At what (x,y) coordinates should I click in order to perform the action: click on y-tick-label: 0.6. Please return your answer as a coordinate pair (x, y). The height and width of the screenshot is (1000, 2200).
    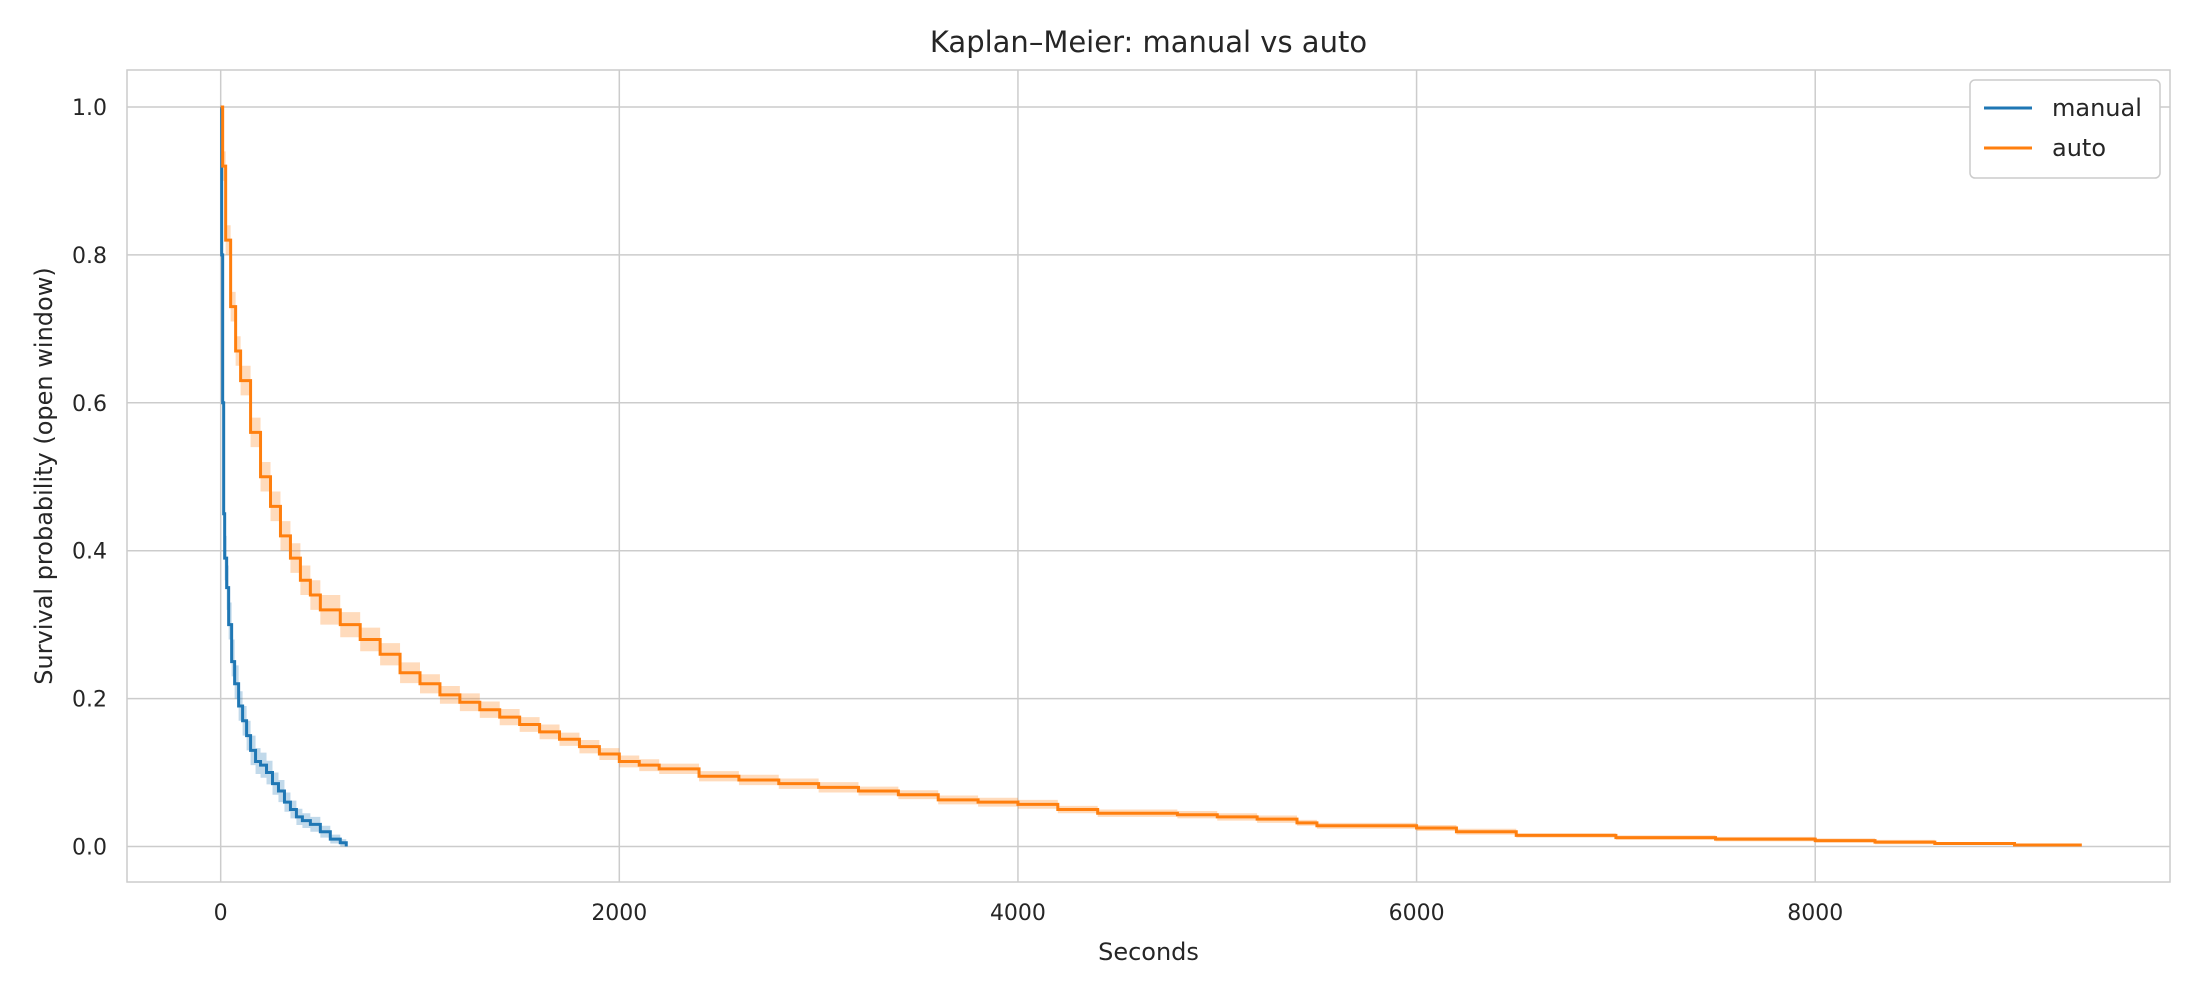
    Looking at the image, I should click on (89, 404).